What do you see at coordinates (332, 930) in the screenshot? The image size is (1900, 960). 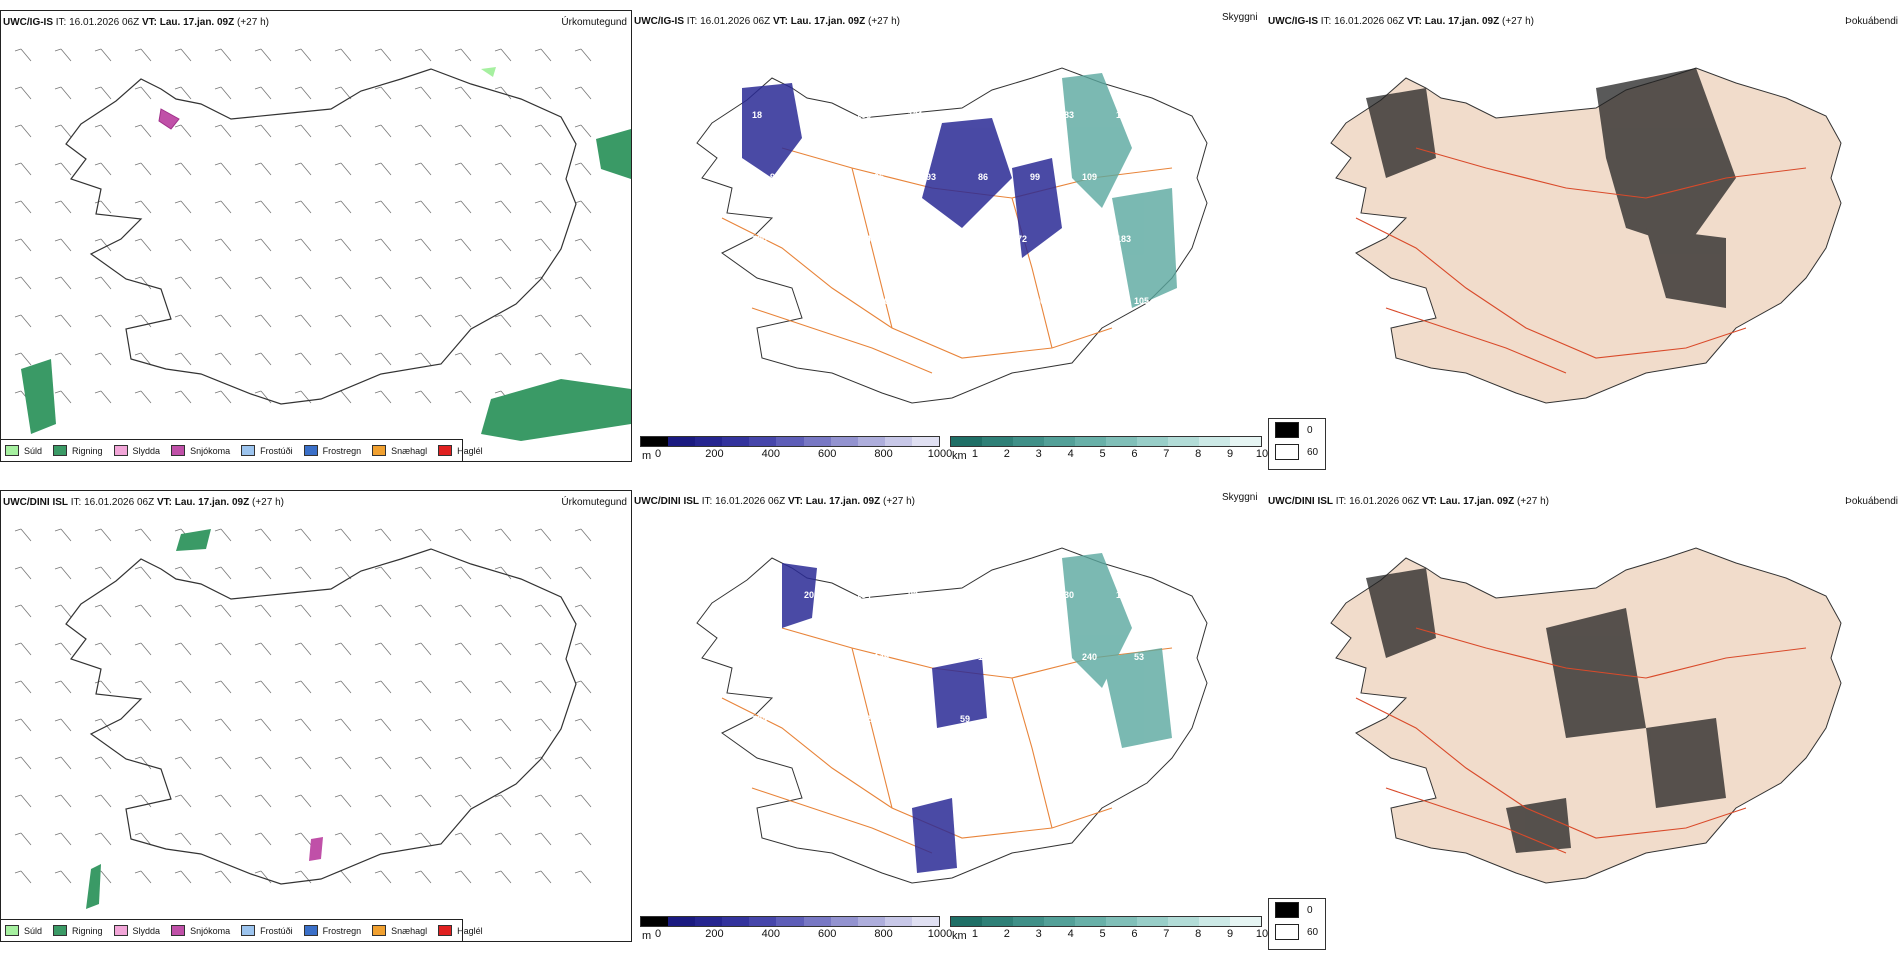 I see `legend-item: Frostregn` at bounding box center [332, 930].